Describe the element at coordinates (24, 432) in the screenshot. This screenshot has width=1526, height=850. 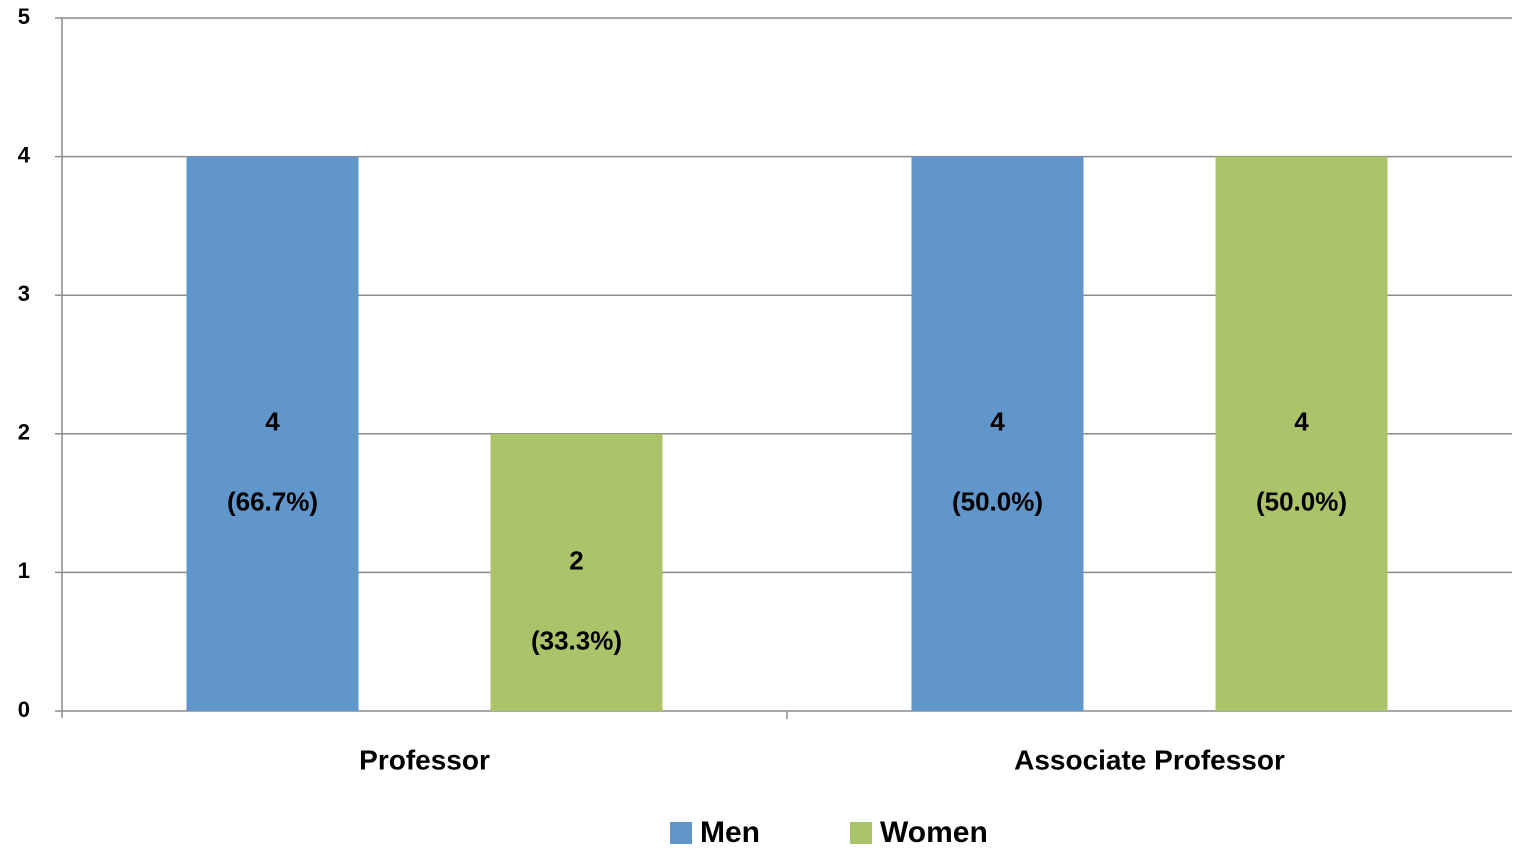
I see `y-tick-label: 2` at that location.